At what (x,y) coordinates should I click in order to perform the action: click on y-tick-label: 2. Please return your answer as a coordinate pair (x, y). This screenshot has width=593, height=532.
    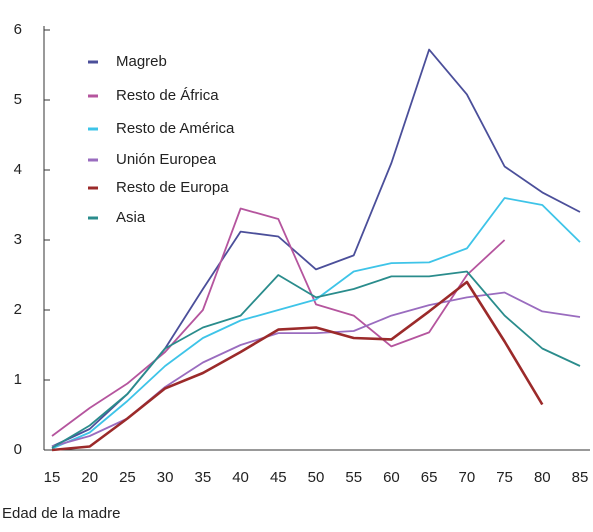
    Looking at the image, I should click on (18, 309).